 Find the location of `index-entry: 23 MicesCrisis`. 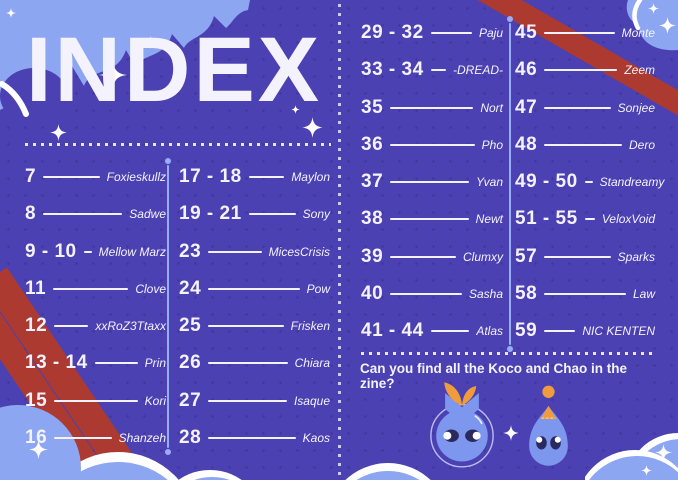

index-entry: 23 MicesCrisis is located at coordinates (254, 252).